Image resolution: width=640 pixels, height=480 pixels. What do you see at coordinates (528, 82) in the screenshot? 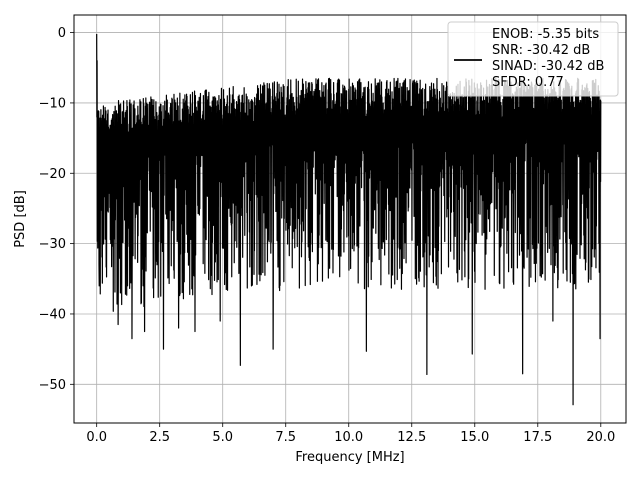
I see `legend-entry: SFDR: 0.77` at bounding box center [528, 82].